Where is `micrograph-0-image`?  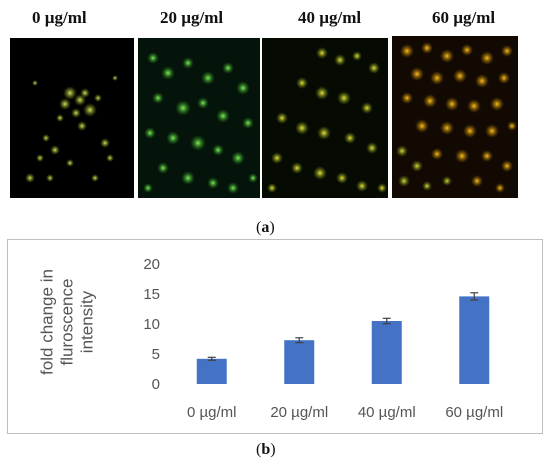 micrograph-0-image is located at coordinates (72, 118).